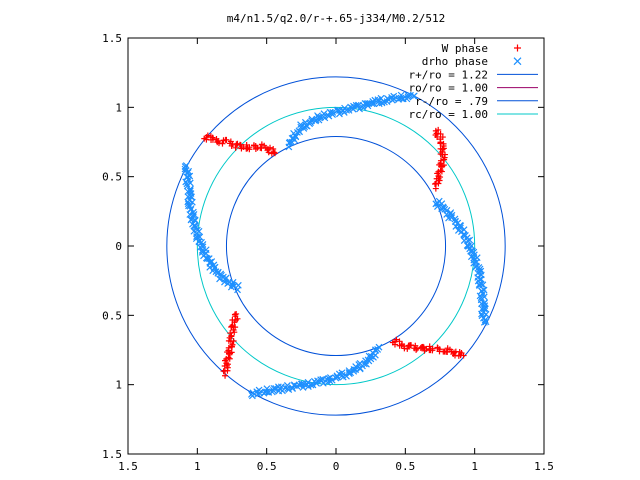 This screenshot has height=480, width=640. What do you see at coordinates (197, 466) in the screenshot?
I see `x-tick-label: 1` at bounding box center [197, 466].